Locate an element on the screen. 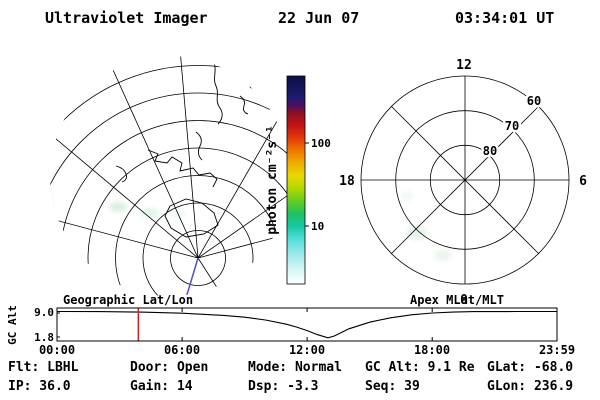 The height and width of the screenshot is (400, 600). footer-seq: Seq: 39 is located at coordinates (392, 386).